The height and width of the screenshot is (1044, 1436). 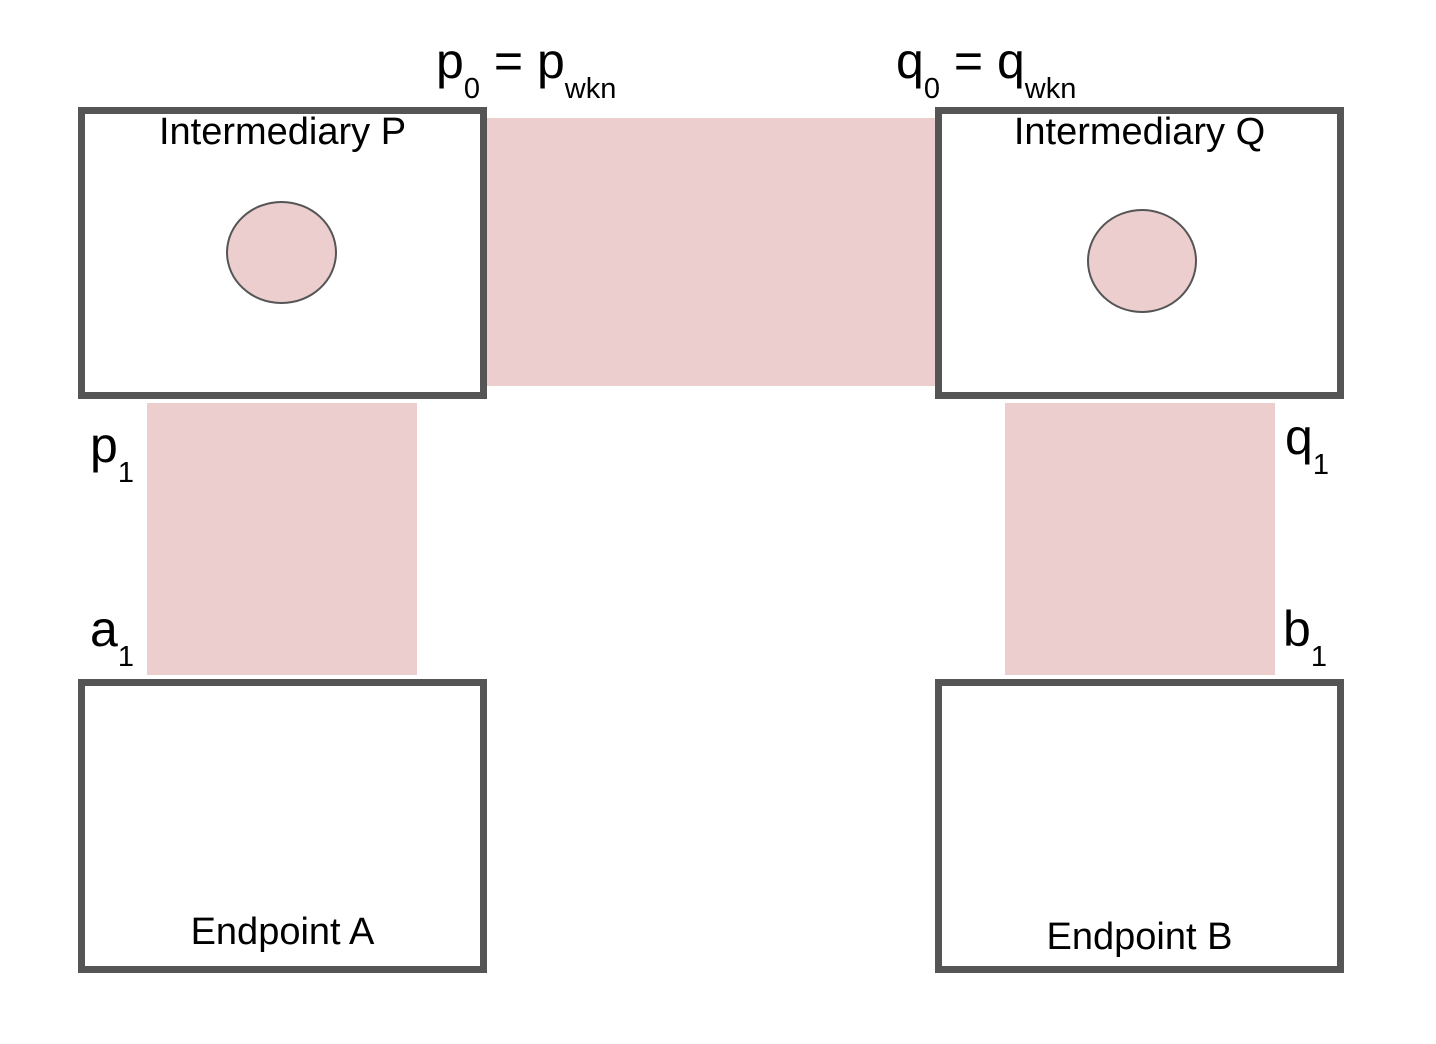 I want to click on intermediary-p-node, so click(x=281, y=252).